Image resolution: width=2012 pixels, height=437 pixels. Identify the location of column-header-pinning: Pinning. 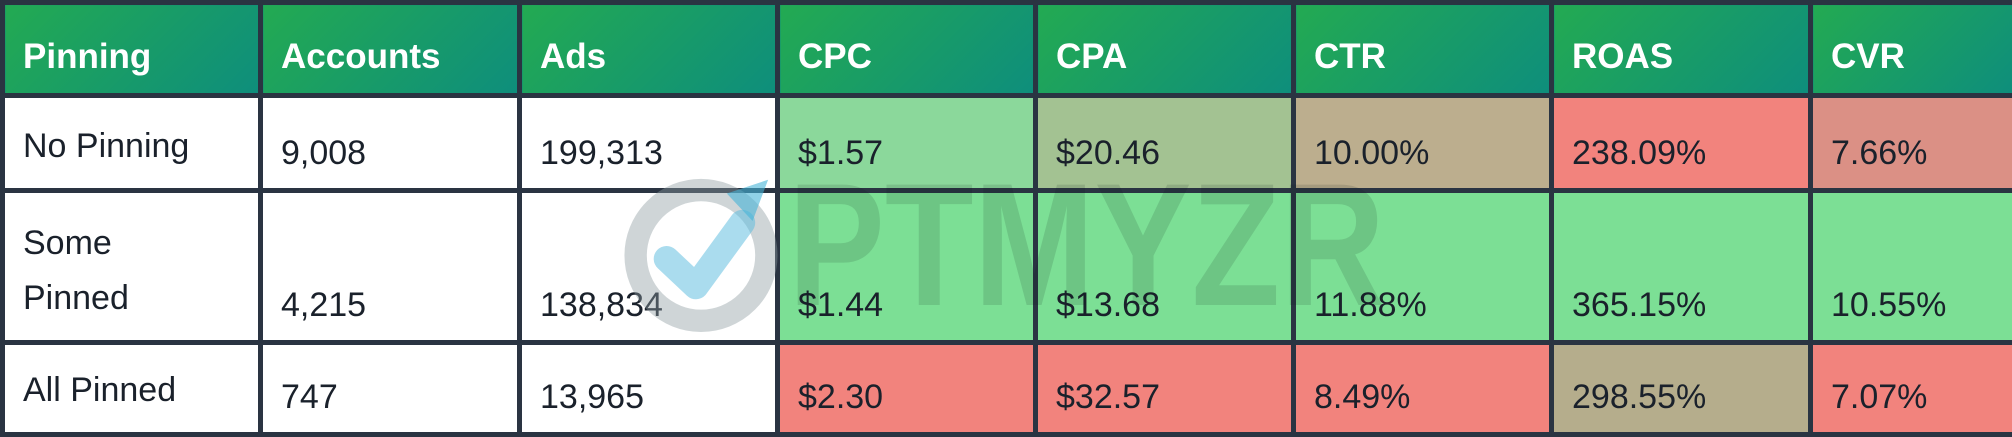
(132, 49).